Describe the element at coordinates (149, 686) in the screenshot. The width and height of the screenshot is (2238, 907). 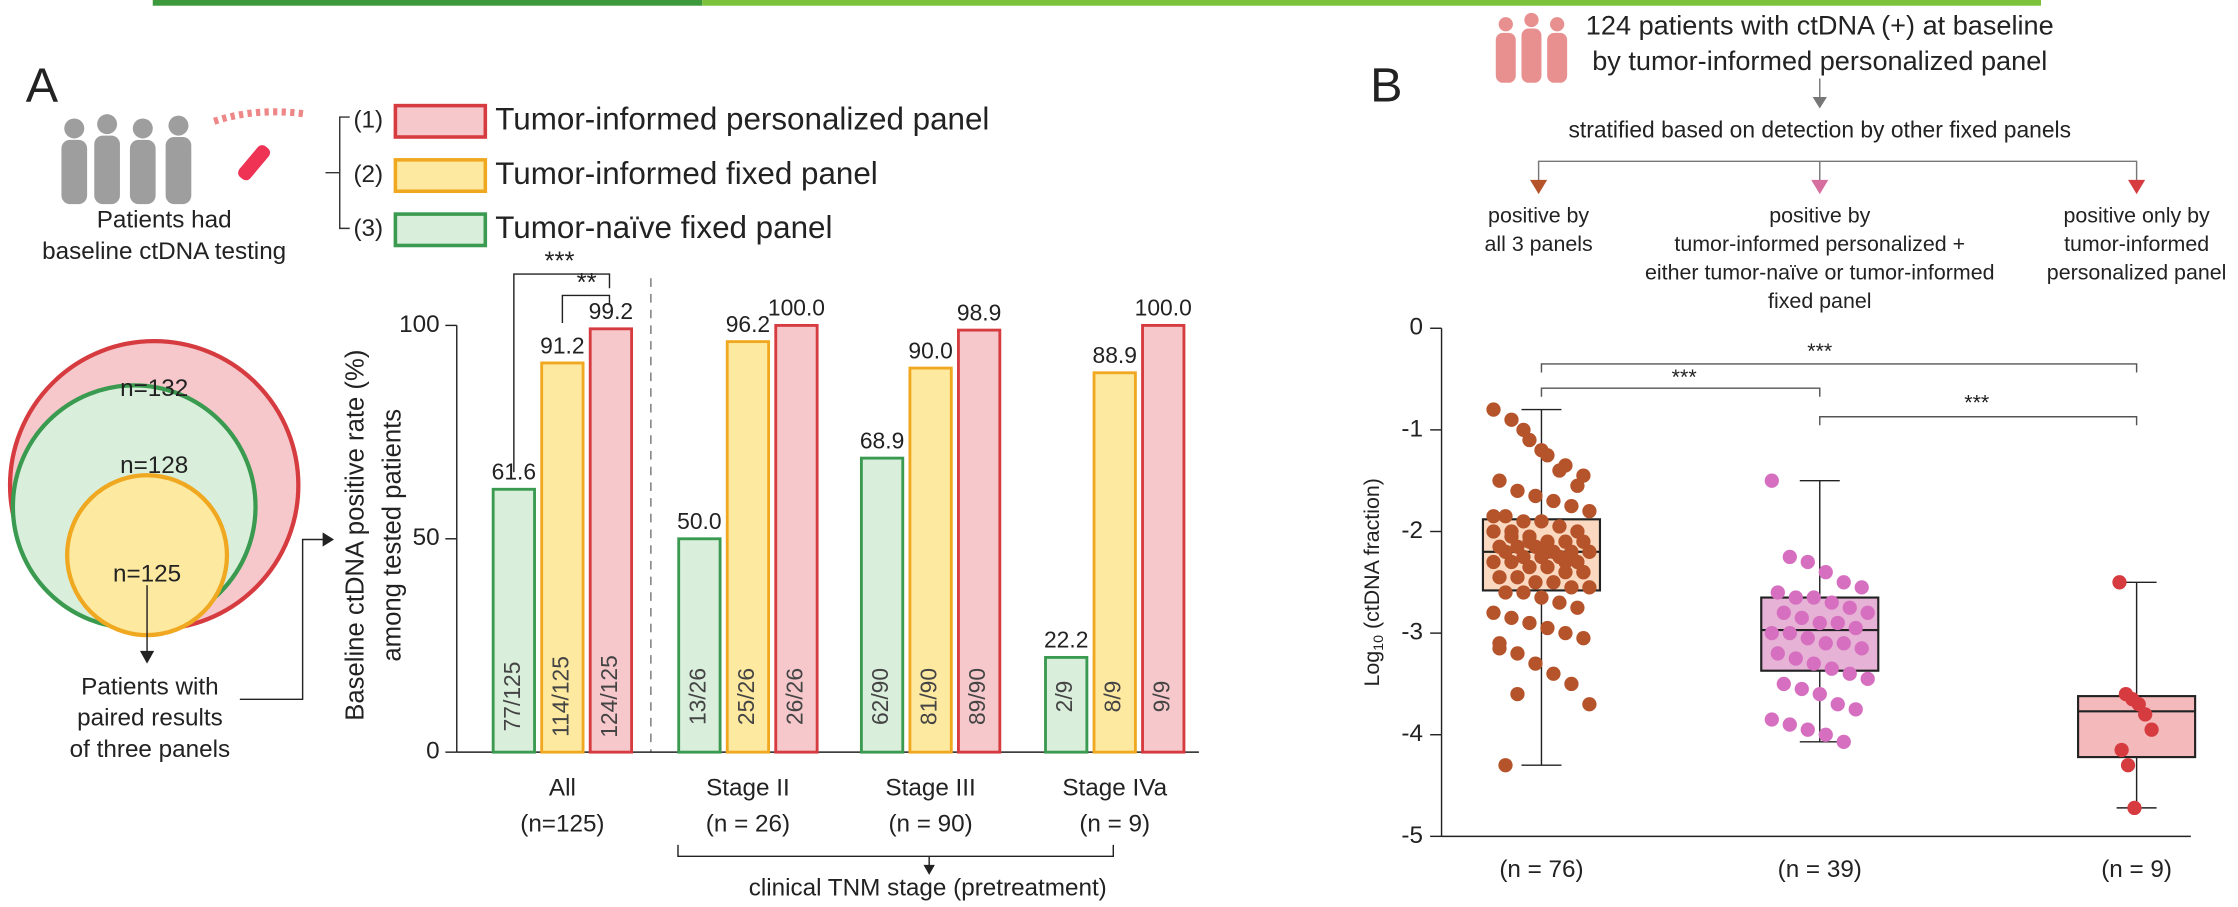
I see `diagram-text: Patients with` at that location.